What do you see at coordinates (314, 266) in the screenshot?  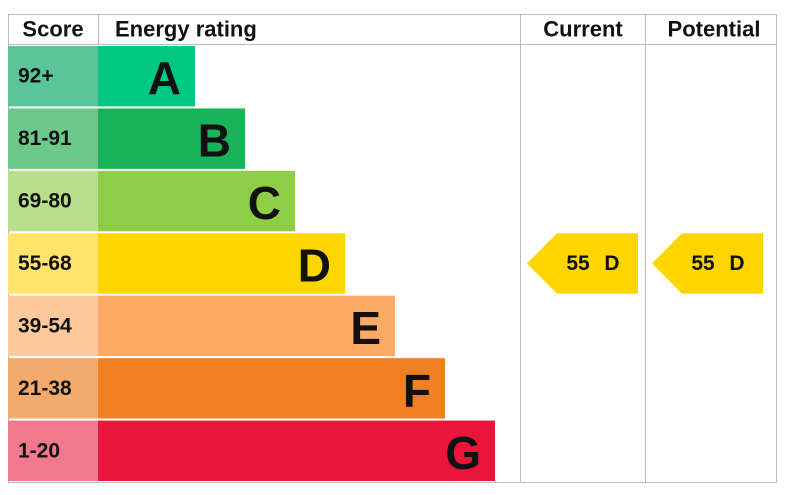 I see `rating-letter: D` at bounding box center [314, 266].